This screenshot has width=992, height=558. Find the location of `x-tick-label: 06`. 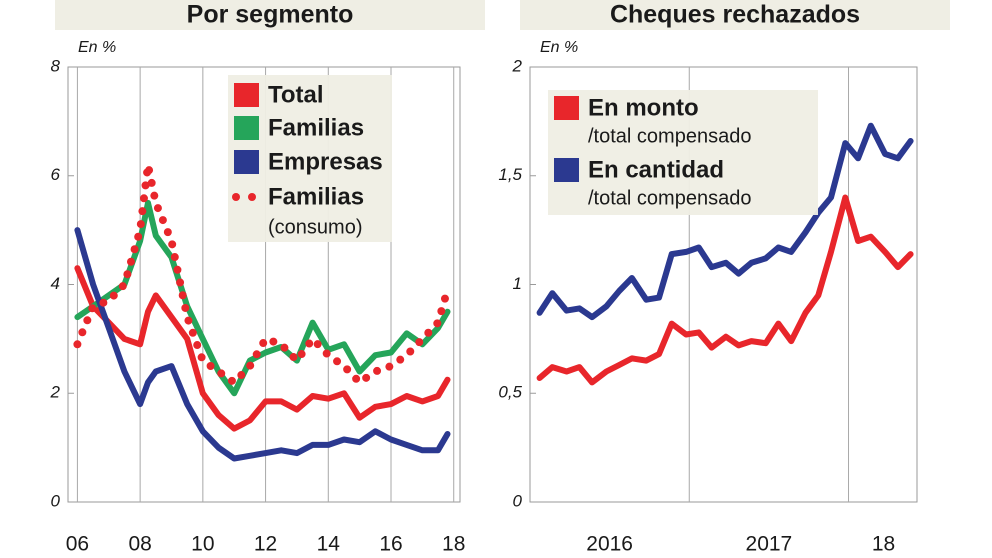

x-tick-label: 06 is located at coordinates (77, 544).